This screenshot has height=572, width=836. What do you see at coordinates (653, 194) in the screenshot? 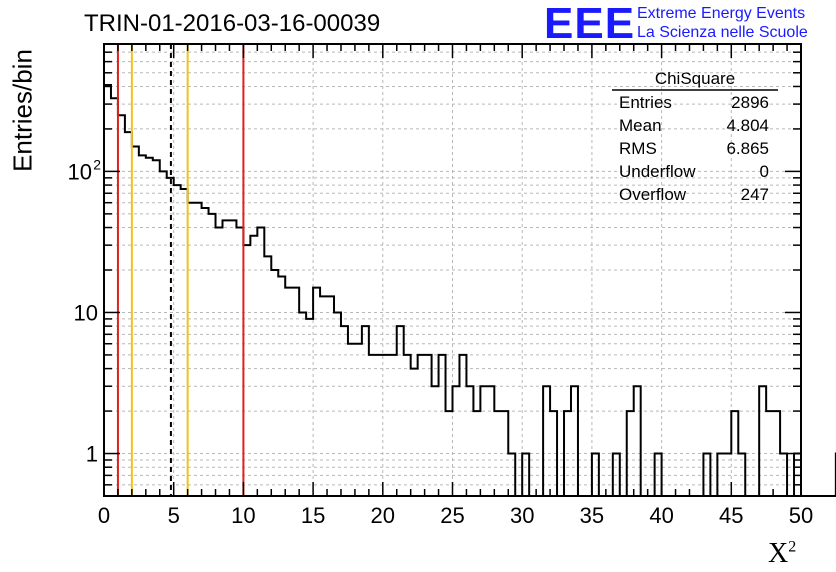
I see `stats-label: Overflow` at bounding box center [653, 194].